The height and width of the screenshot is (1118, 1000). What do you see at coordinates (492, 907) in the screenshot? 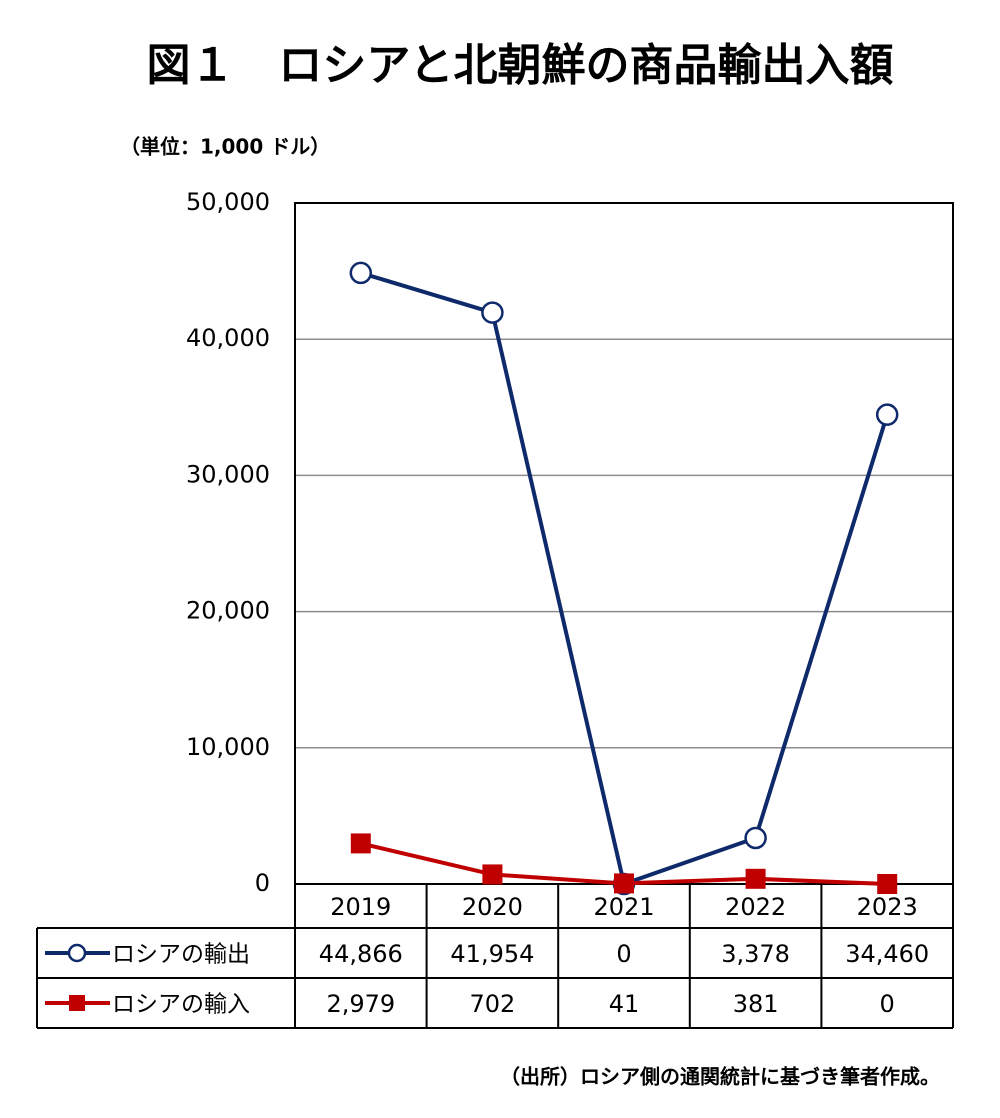
I see `x-tick-label: 2020` at bounding box center [492, 907].